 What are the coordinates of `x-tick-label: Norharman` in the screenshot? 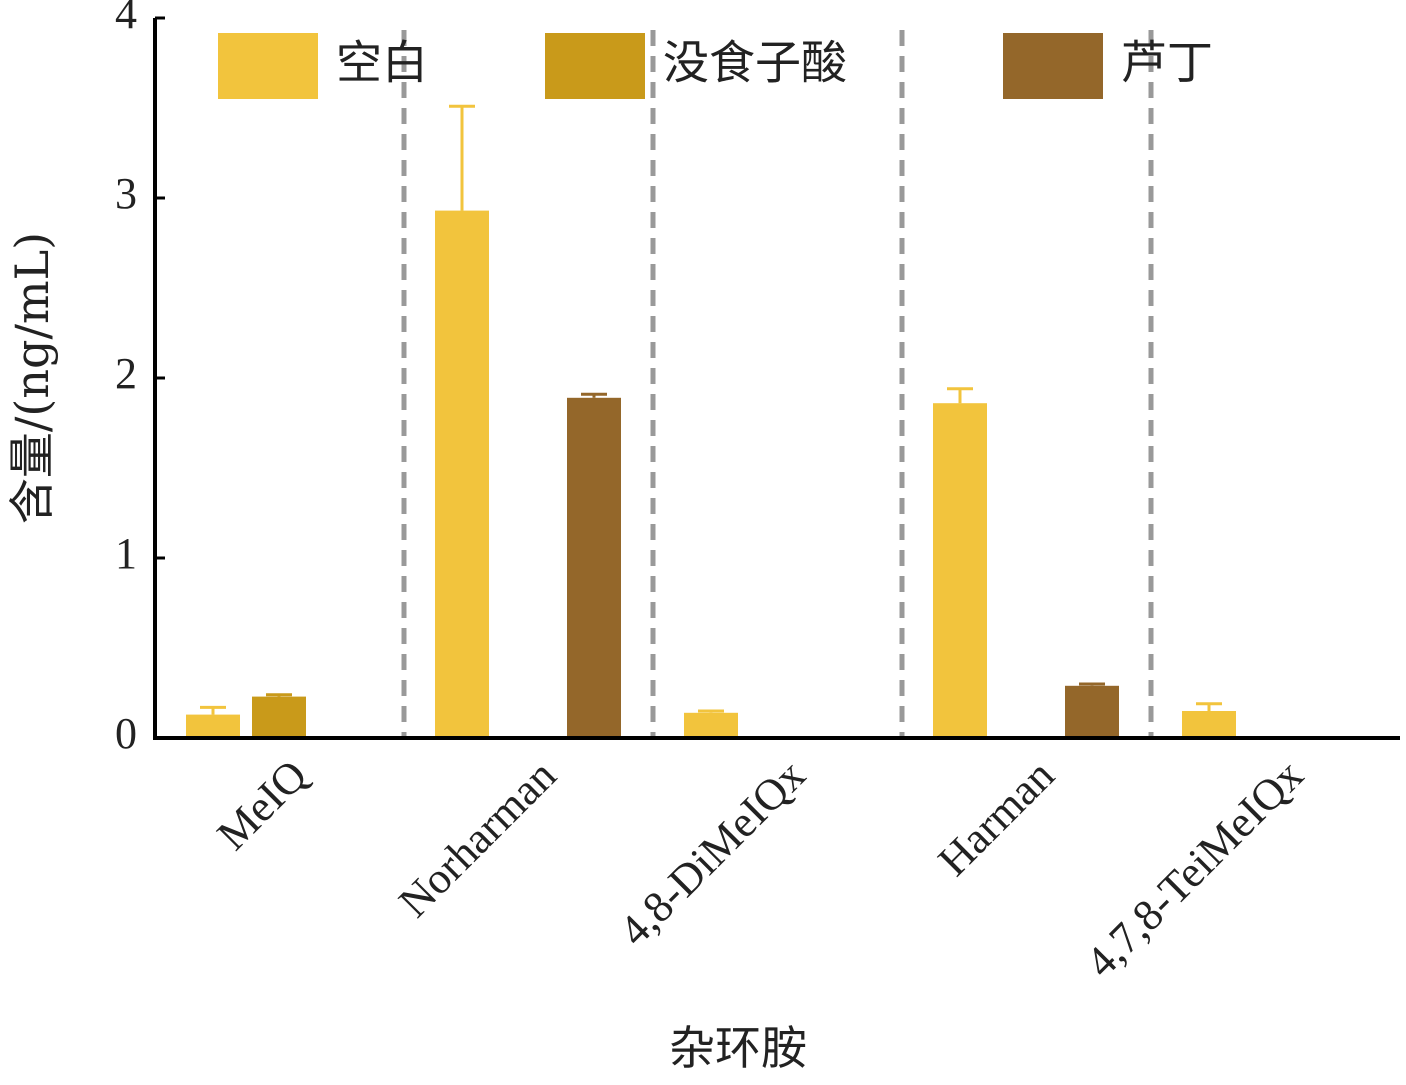 It's located at (477, 838).